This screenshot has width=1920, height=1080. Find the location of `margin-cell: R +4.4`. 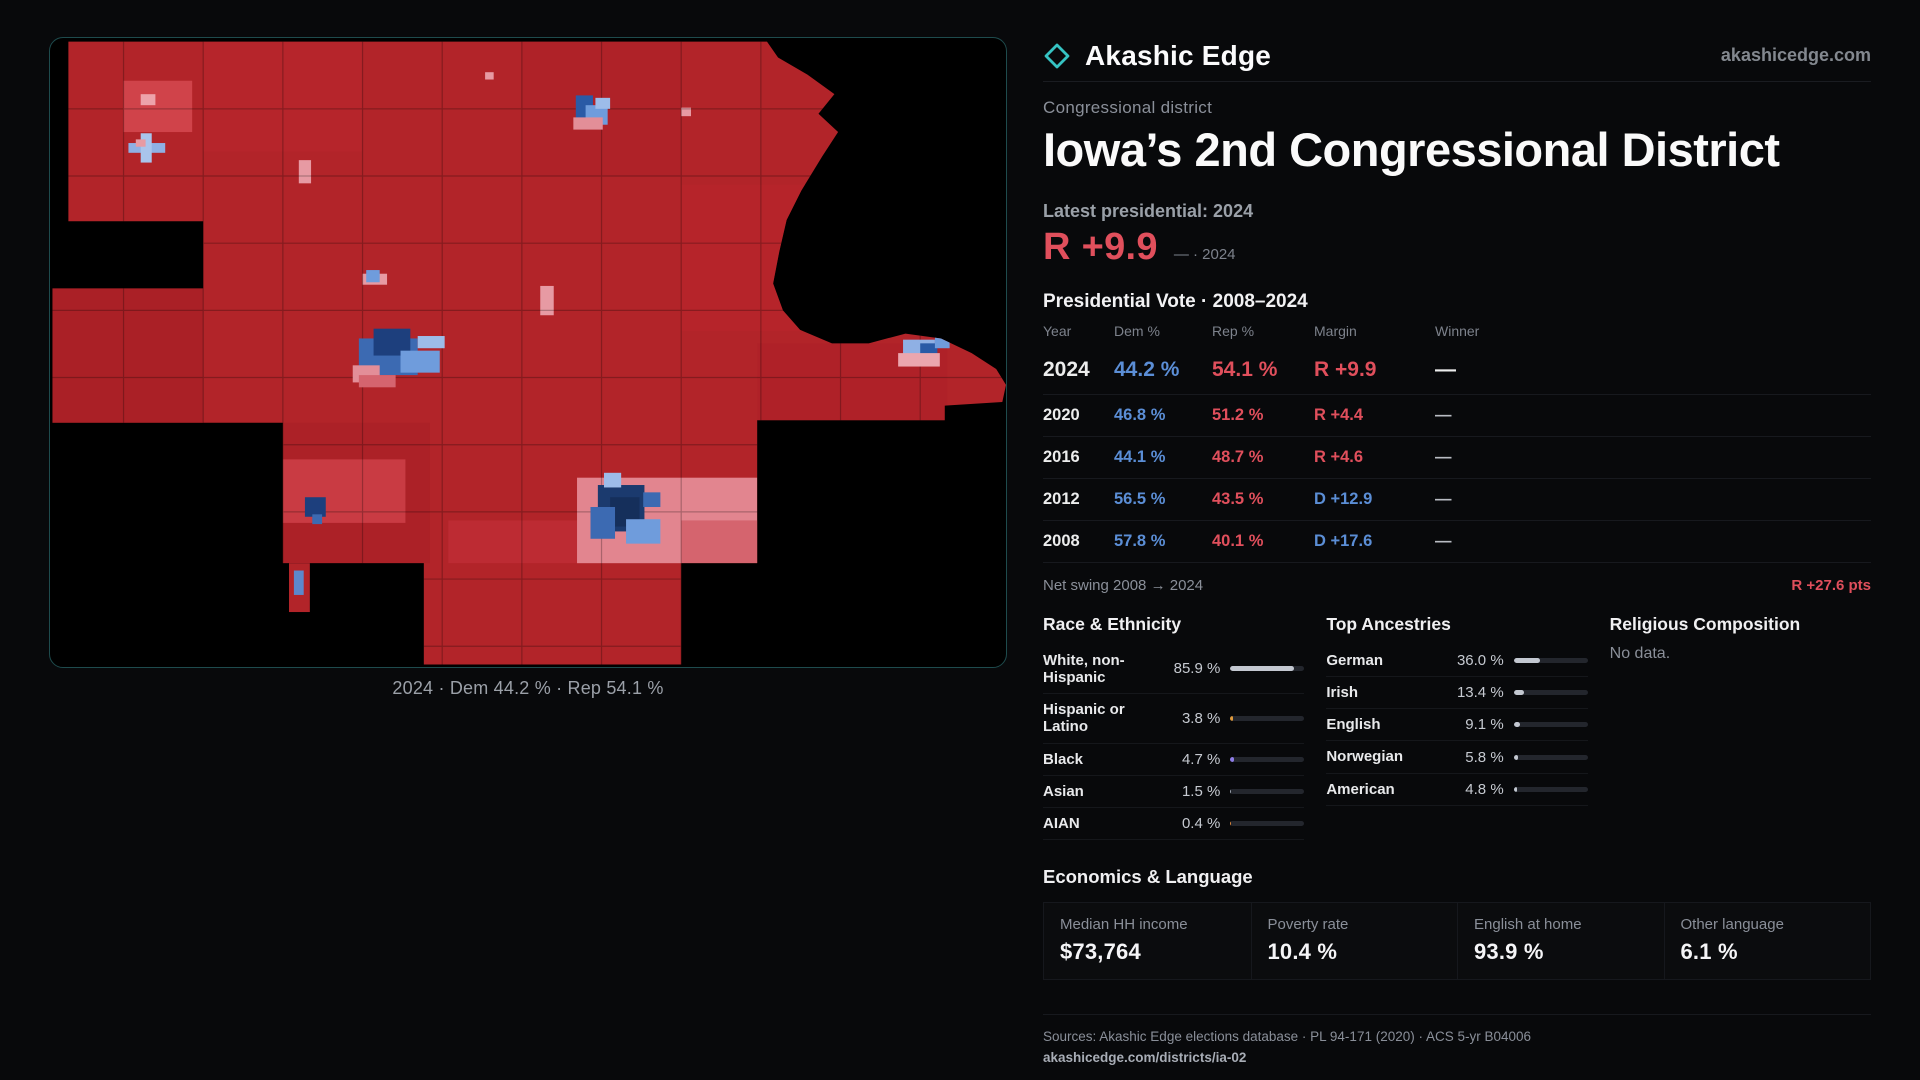

margin-cell: R +4.4 is located at coordinates (1339, 414).